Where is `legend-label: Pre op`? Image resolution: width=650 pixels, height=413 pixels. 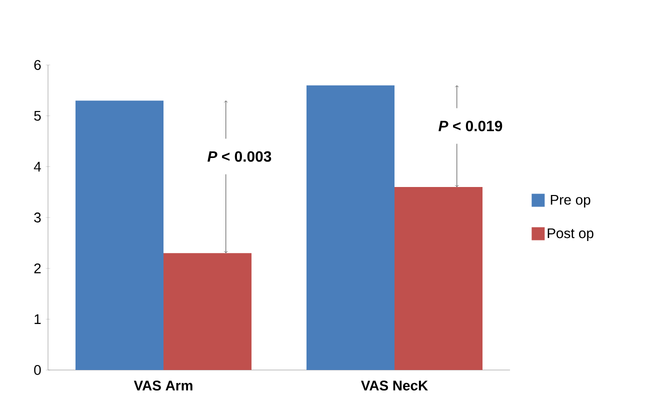
legend-label: Pre op is located at coordinates (570, 201).